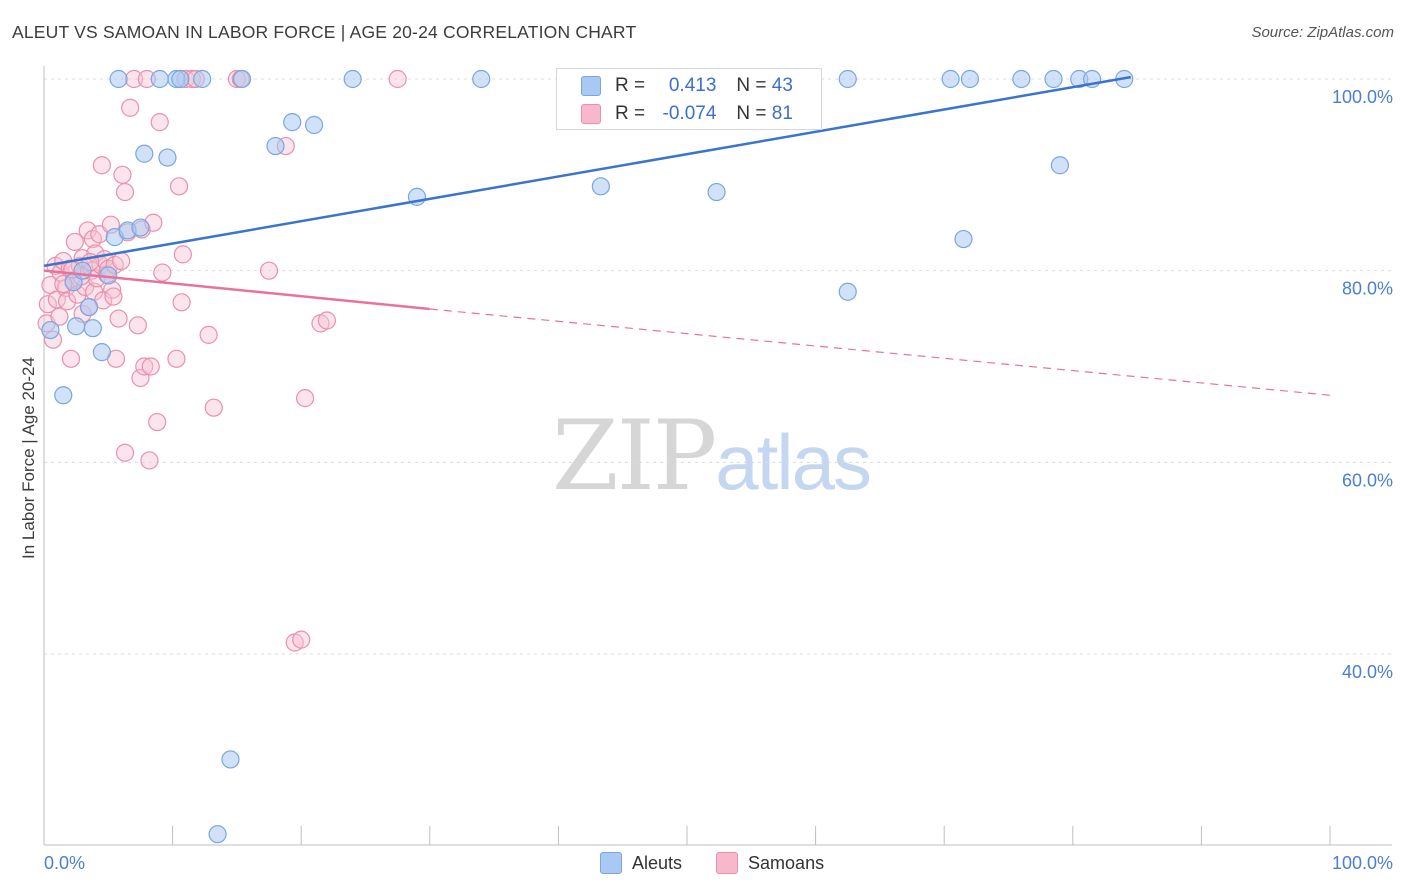 The height and width of the screenshot is (892, 1406). What do you see at coordinates (1362, 863) in the screenshot?
I see `x-tick-label-max: 100.0%` at bounding box center [1362, 863].